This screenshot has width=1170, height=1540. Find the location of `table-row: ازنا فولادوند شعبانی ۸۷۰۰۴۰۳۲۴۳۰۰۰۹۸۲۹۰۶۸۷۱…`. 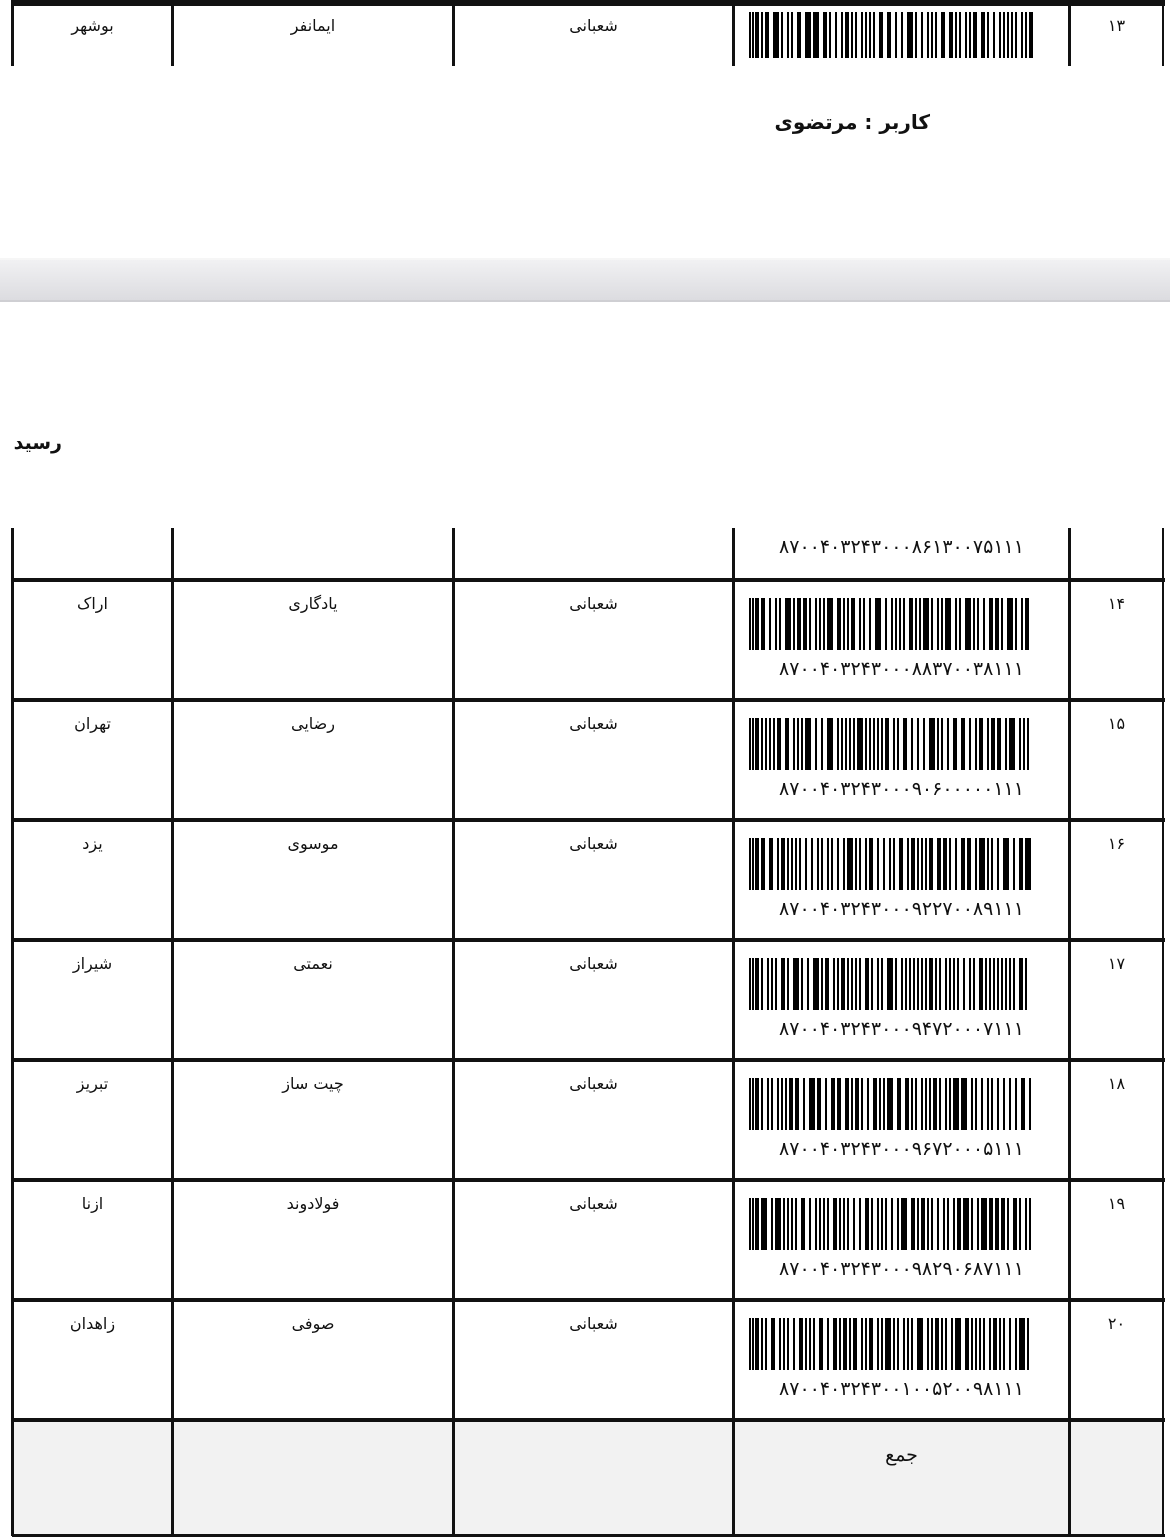

table-row: ازنا فولادوند شعبانی ۸۷۰۰۴۰۳۲۴۳۰۰۰۹۸۲۹۰۶۸۷۱… is located at coordinates (585, 1239).